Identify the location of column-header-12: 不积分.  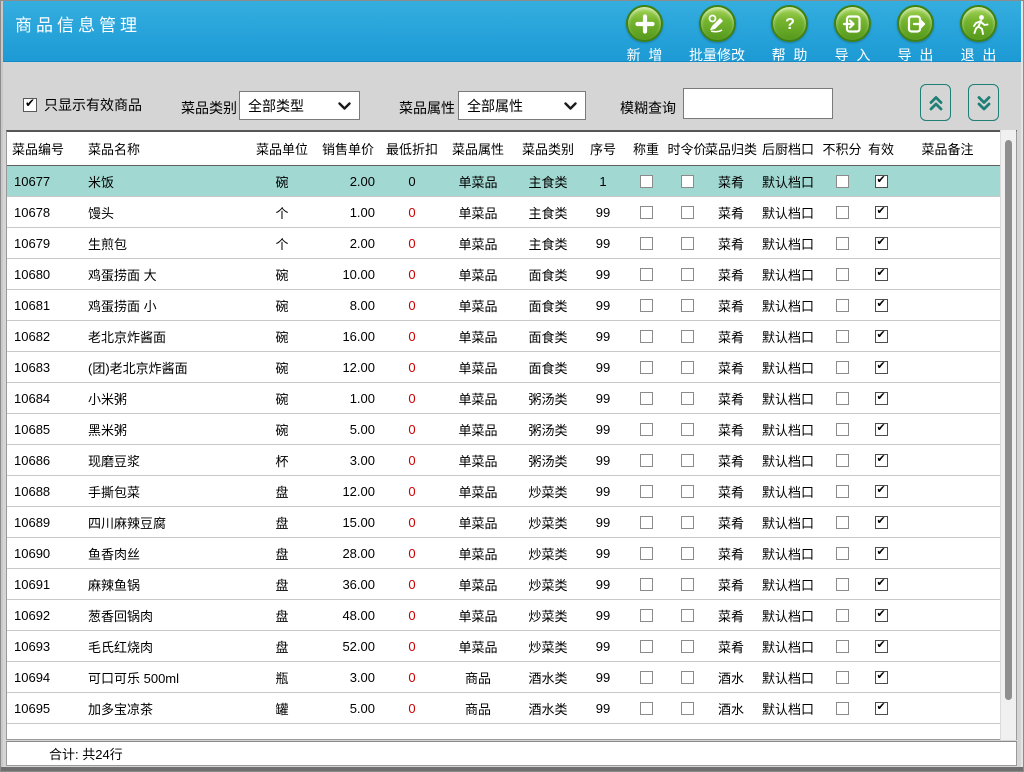
(842, 149).